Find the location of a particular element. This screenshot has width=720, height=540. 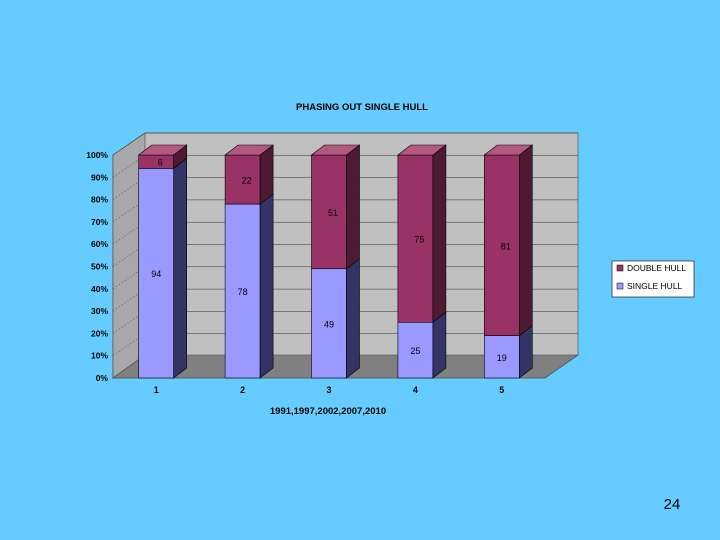

page-number: 24 is located at coordinates (672, 504).